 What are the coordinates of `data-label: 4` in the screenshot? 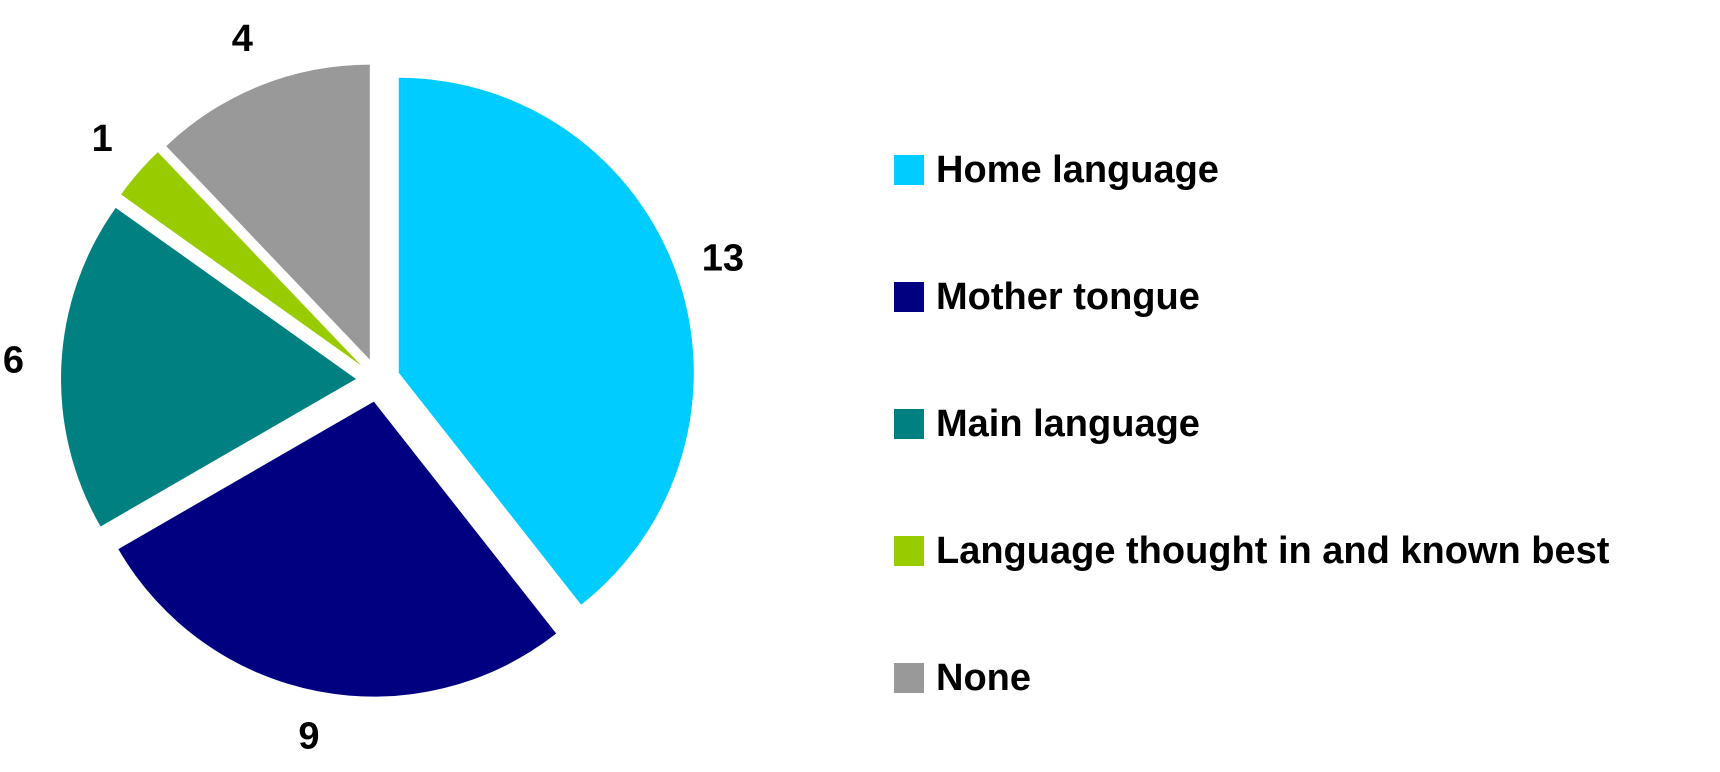 It's located at (242, 39).